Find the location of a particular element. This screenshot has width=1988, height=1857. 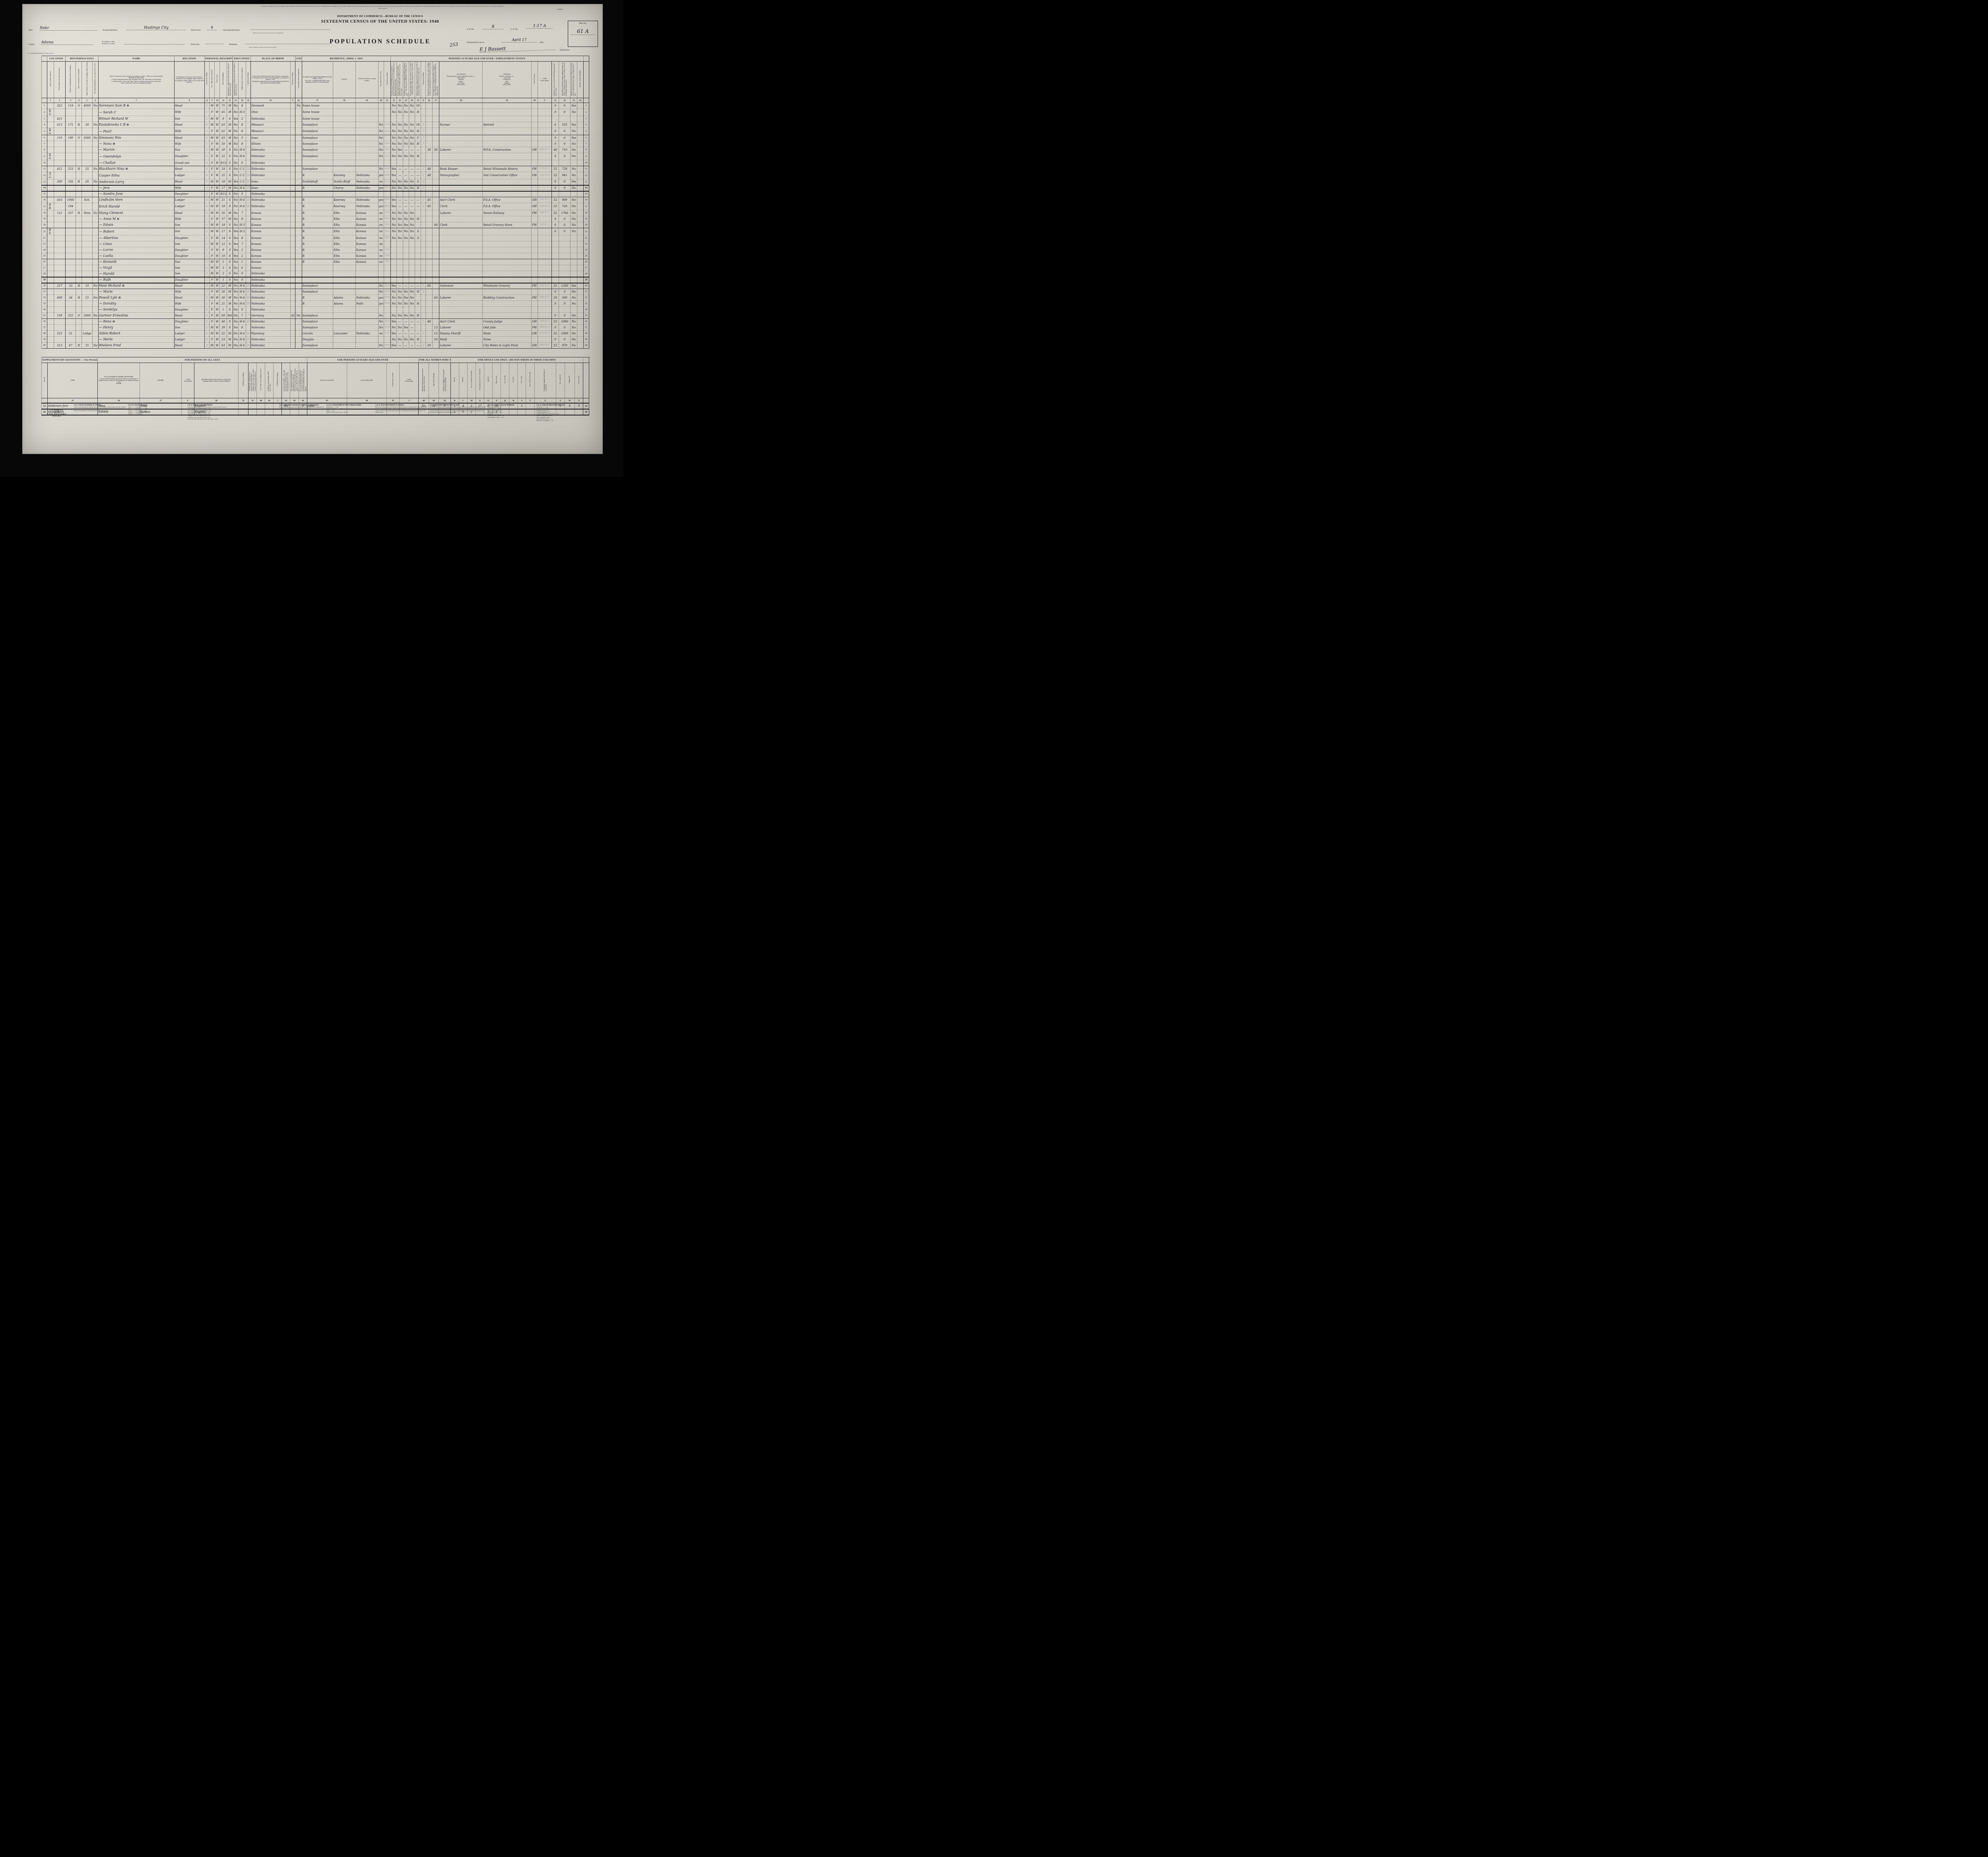

column-description: CODE (Leave blank) is located at coordinates (187, 380).